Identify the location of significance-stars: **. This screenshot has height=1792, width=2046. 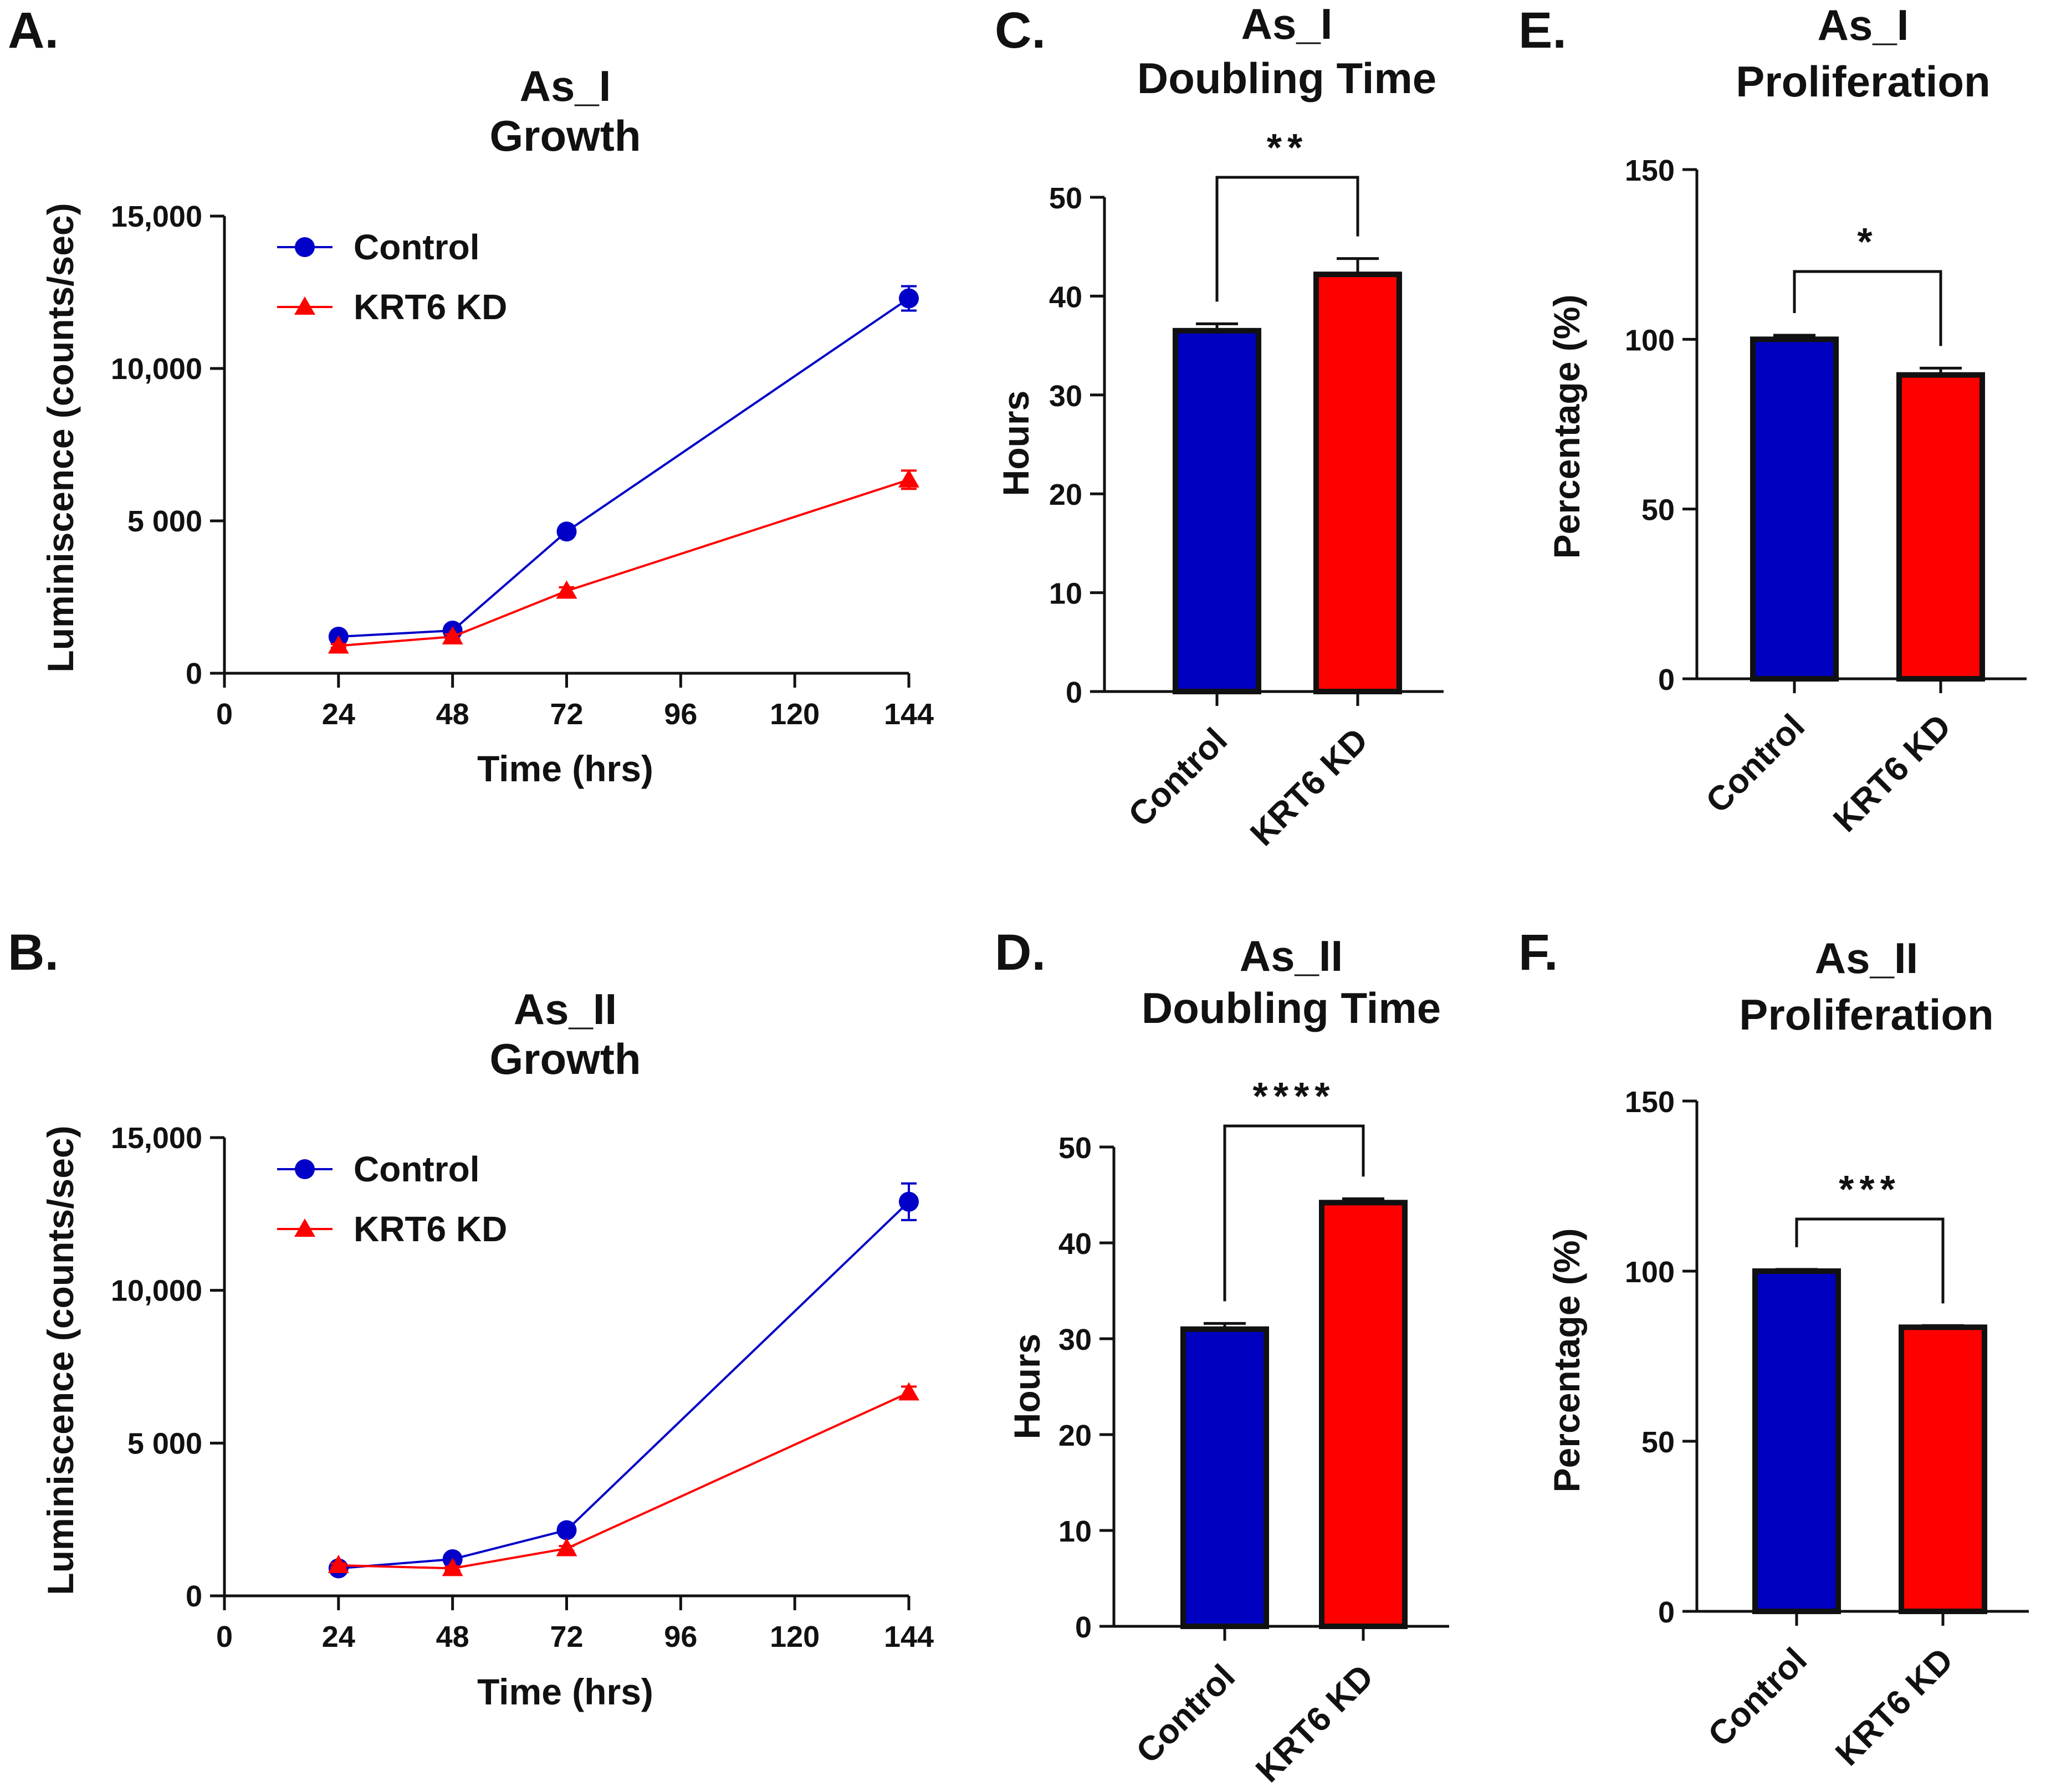
(1287, 147).